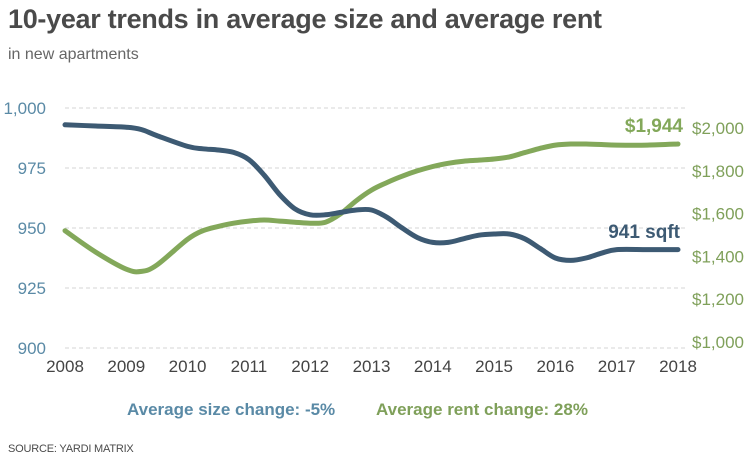 This screenshot has width=750, height=463. Describe the element at coordinates (644, 232) in the screenshot. I see `size-end-label: 941 sqft` at that location.